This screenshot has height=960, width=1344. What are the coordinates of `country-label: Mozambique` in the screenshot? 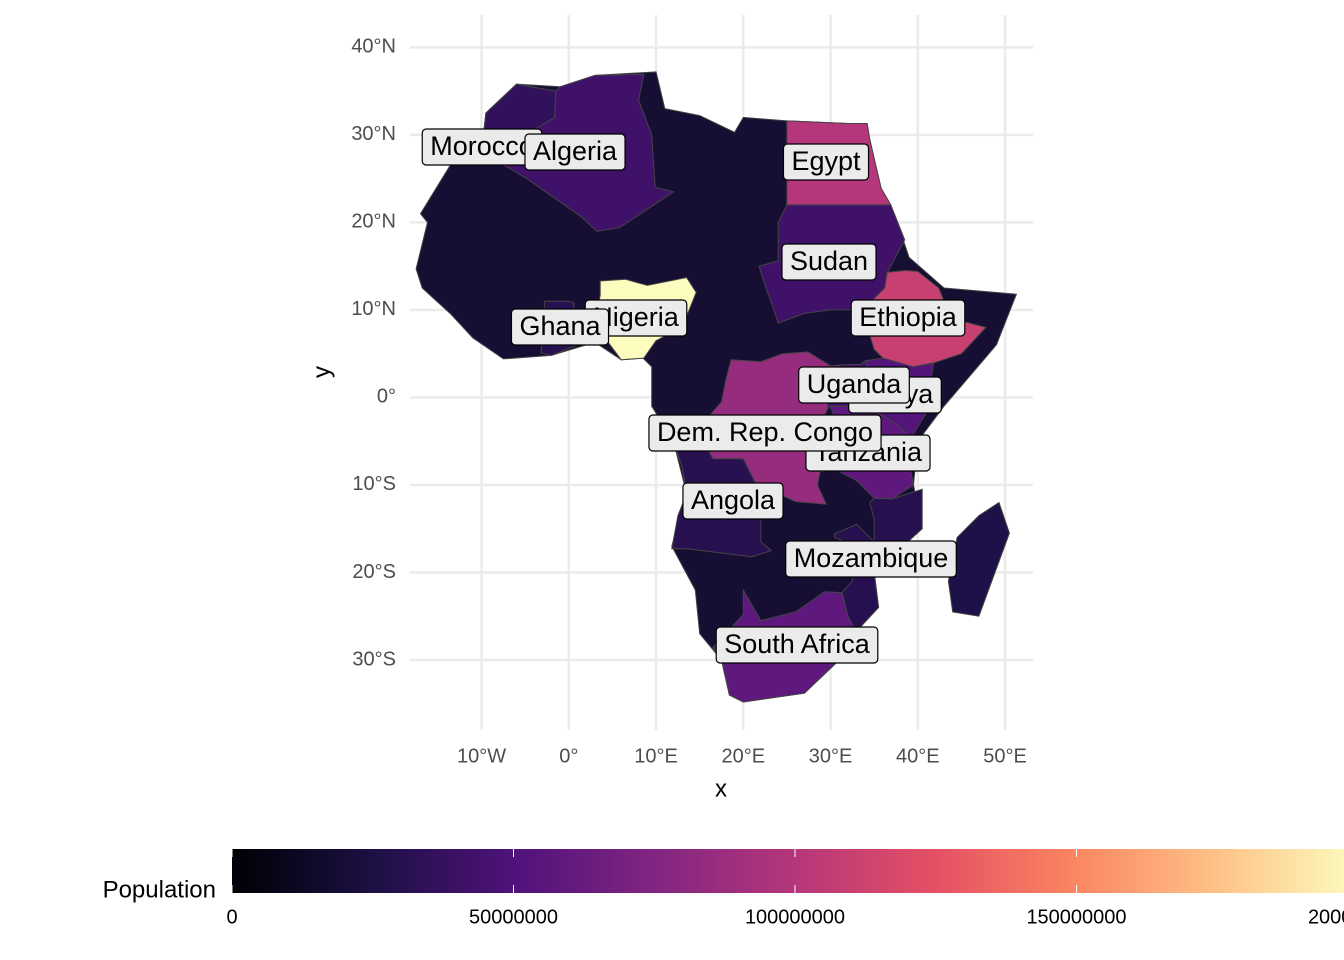 It's located at (871, 558).